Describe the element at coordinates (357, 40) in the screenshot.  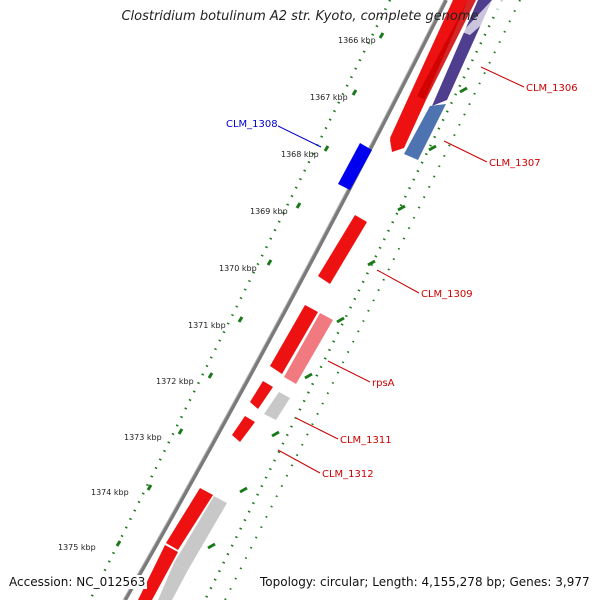
I see `scale-label-1366: 1366 kbp` at that location.